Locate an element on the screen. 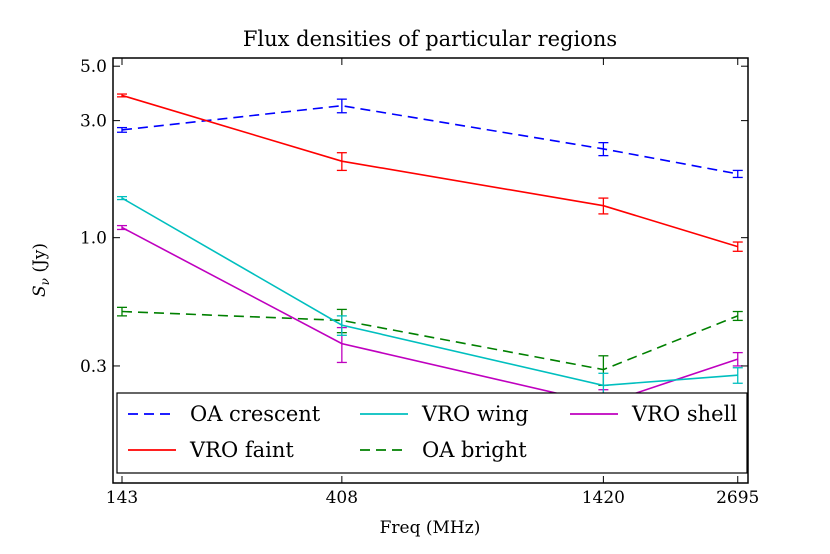 The height and width of the screenshot is (554, 830). x-axis-label: Freq (MHz) is located at coordinates (430, 528).